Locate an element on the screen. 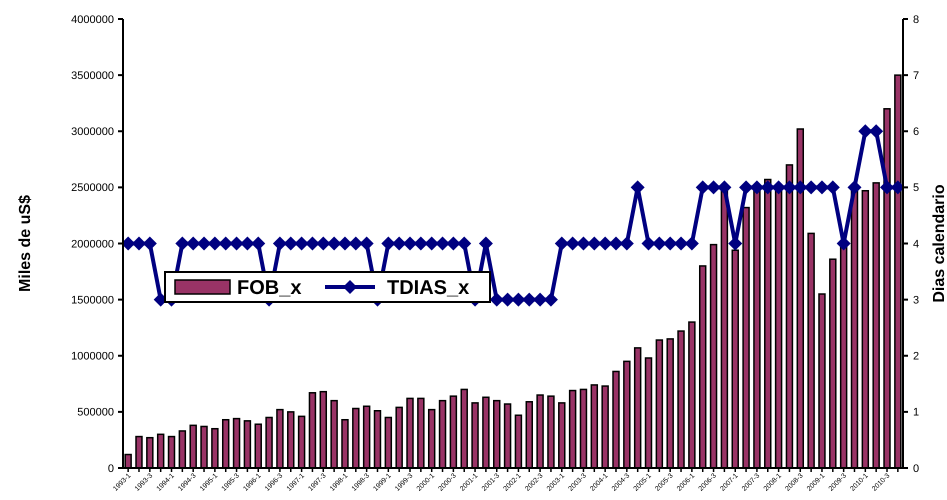  y-tick-label: 4000000 is located at coordinates (92, 20).